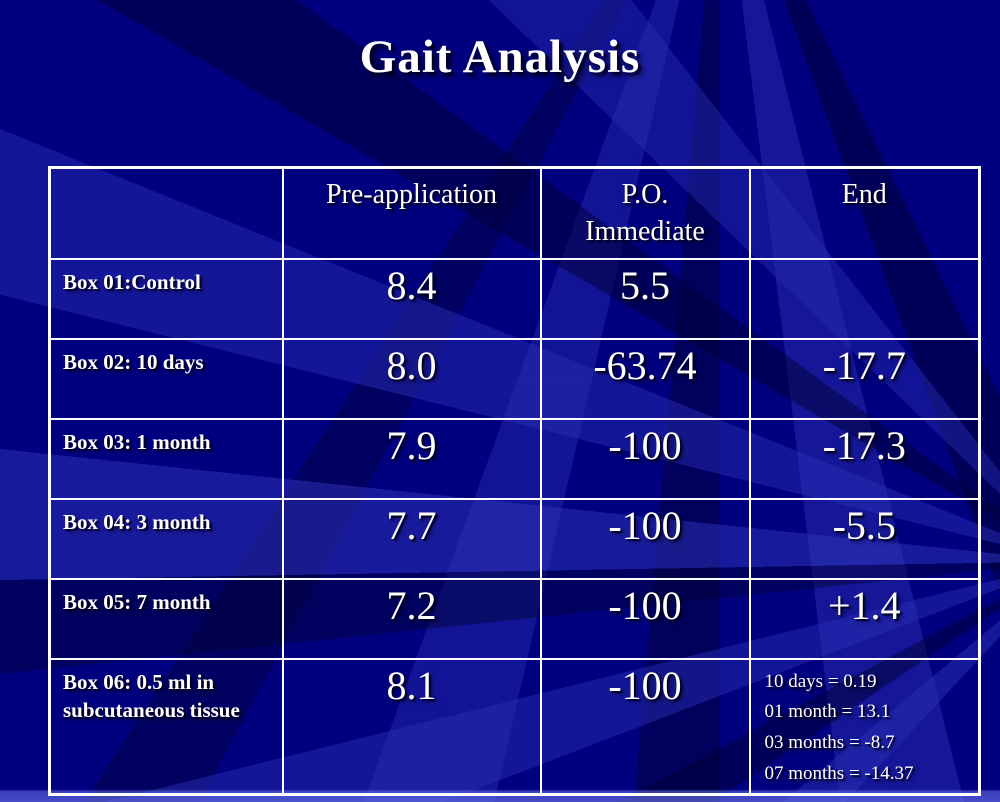 The width and height of the screenshot is (1000, 802). I want to click on header-row: Pre-application P.O. Immediate End, so click(514, 213).